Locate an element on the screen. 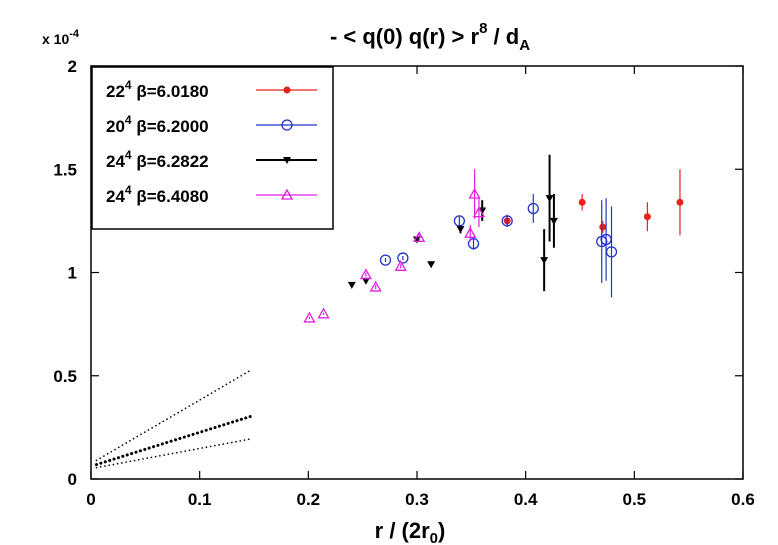  x-tick-label: 0.6 is located at coordinates (743, 499).